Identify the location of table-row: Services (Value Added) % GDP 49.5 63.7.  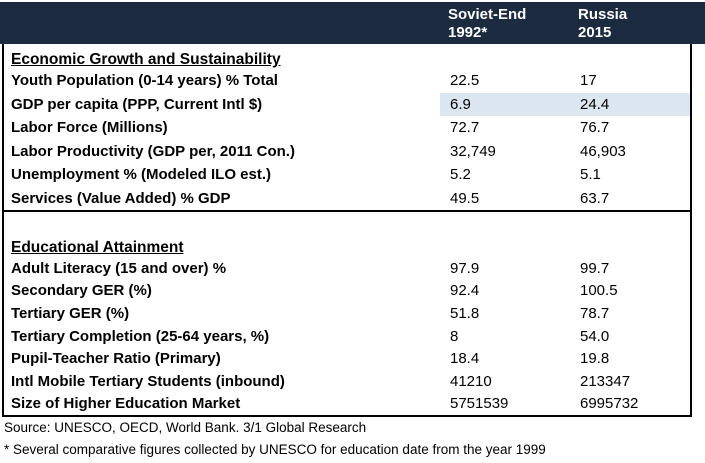
(347, 199).